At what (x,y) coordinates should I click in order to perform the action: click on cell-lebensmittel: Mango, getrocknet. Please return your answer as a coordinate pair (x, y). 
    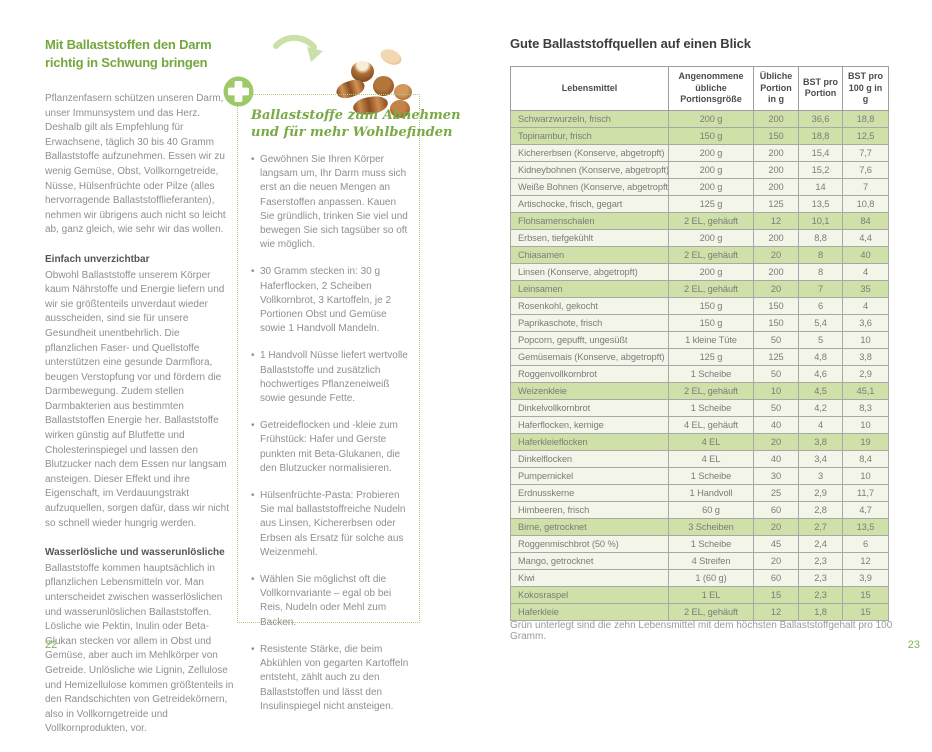
    Looking at the image, I should click on (589, 560).